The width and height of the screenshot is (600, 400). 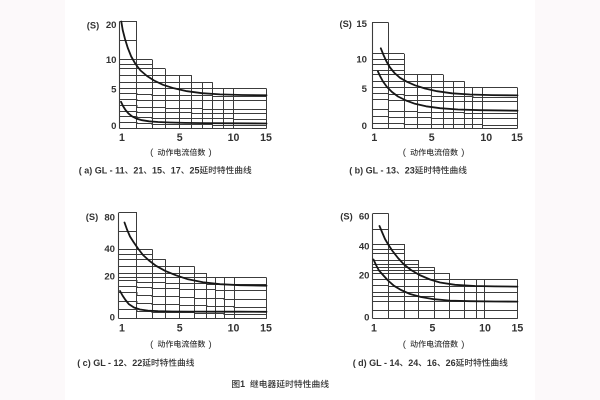 I want to click on svg-text: 60, so click(x=364, y=216).